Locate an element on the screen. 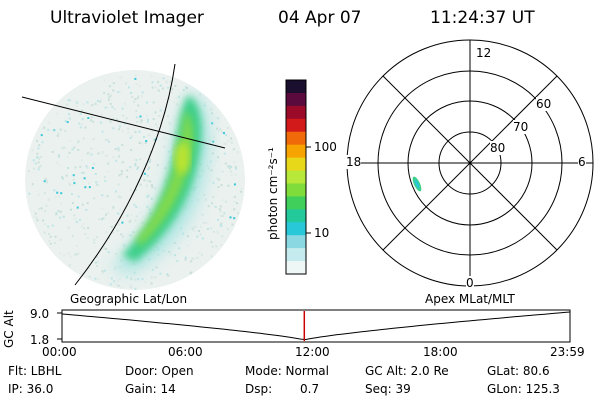 The image size is (600, 400). polar-lat-80: 80 is located at coordinates (498, 148).